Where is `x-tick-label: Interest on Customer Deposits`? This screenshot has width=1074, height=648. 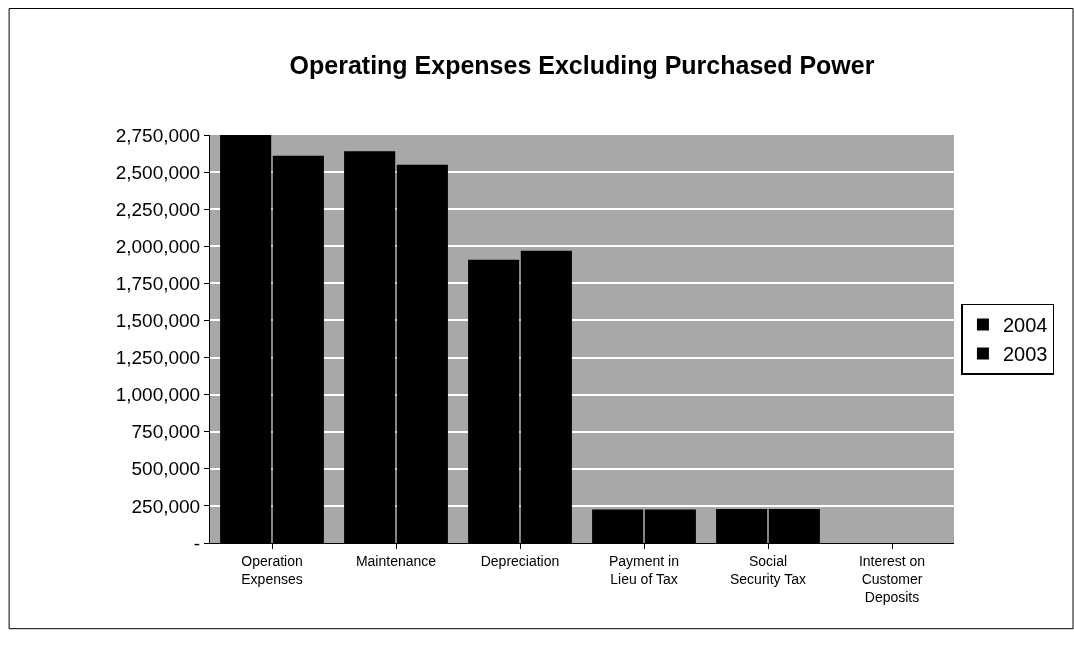 x-tick-label: Interest on Customer Deposits is located at coordinates (892, 579).